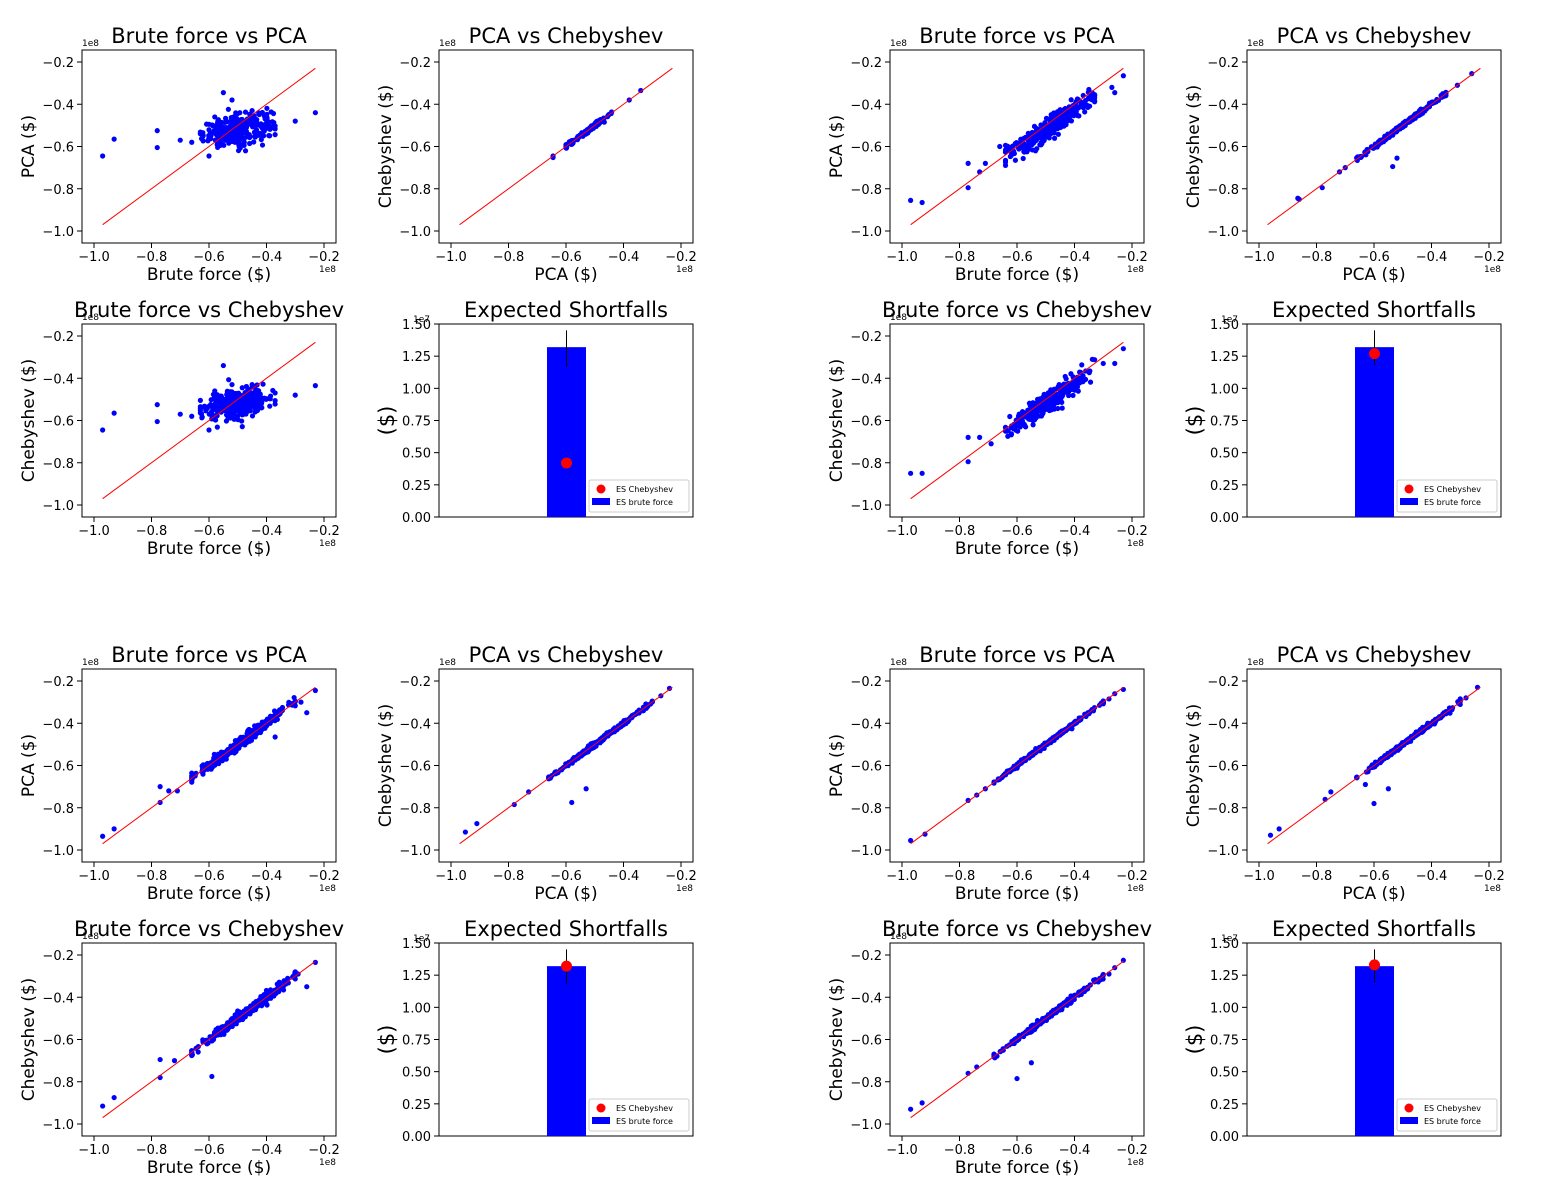 This screenshot has height=1204, width=1561. Describe the element at coordinates (209, 420) in the screenshot. I see `reference-line` at that location.